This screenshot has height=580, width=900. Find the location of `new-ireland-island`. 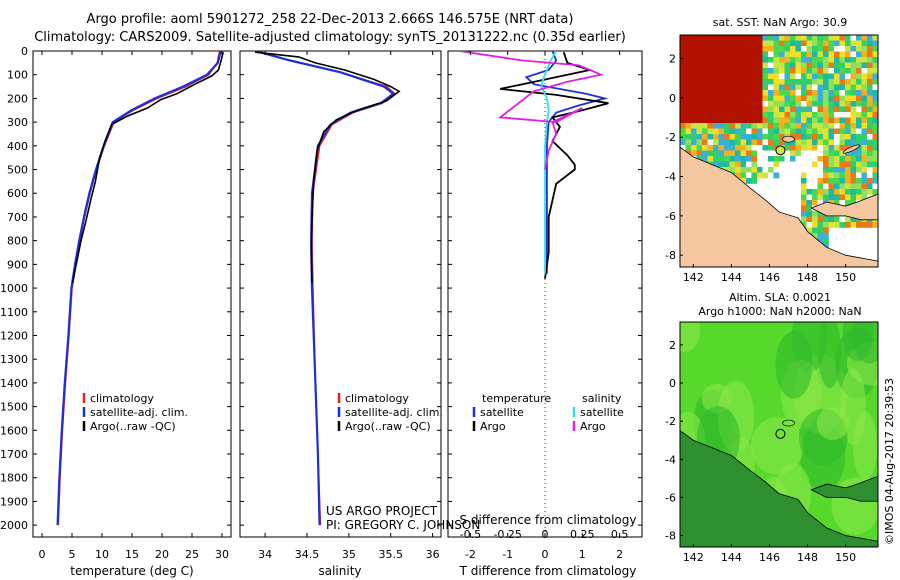

new-ireland-island is located at coordinates (851, 149).